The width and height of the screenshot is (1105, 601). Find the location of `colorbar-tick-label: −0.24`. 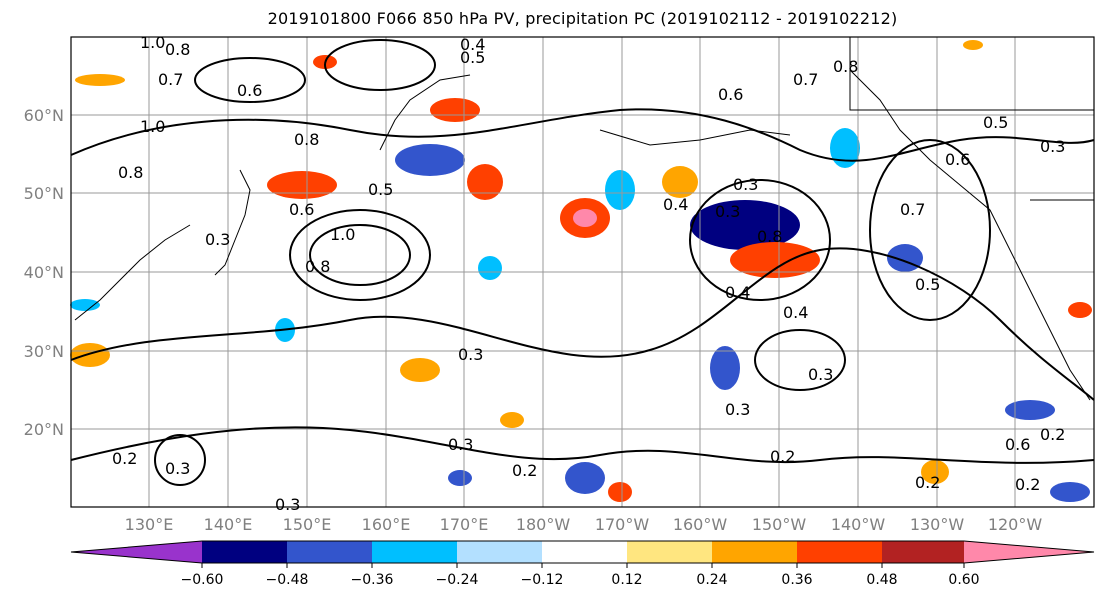

colorbar-tick-label: −0.24 is located at coordinates (457, 580).